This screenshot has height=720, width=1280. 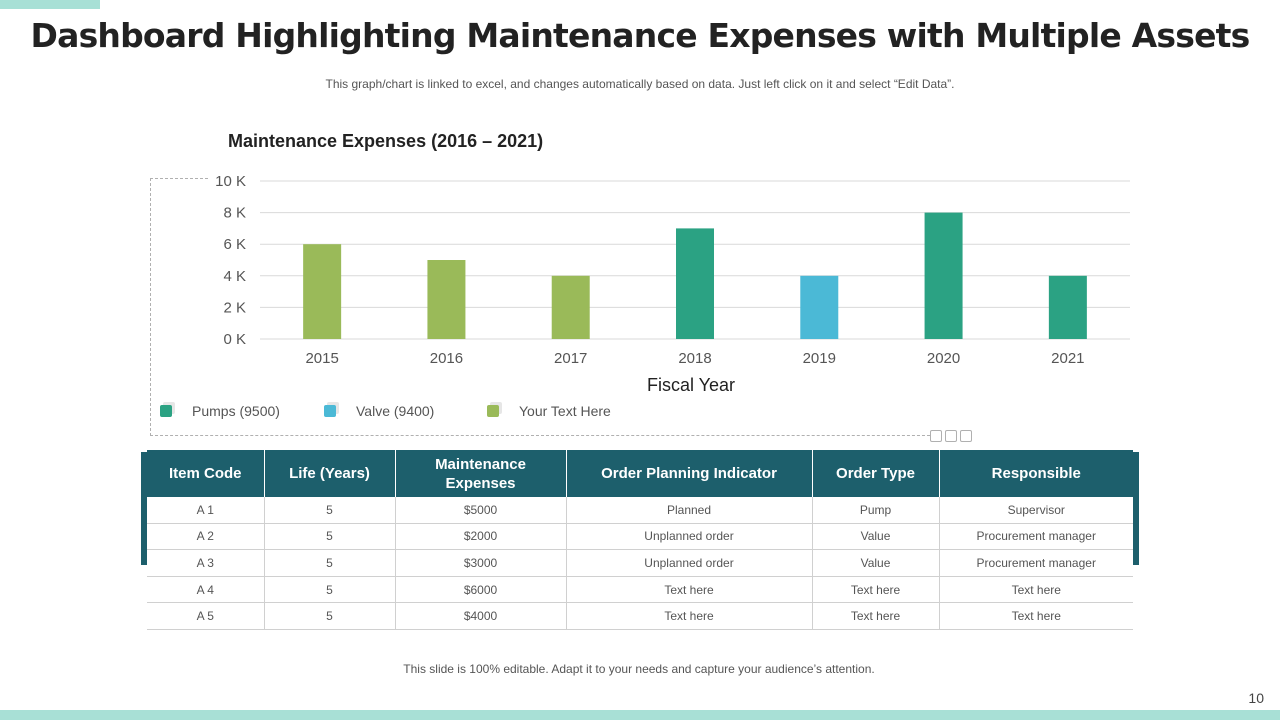 What do you see at coordinates (876, 473) in the screenshot?
I see `header-order-type: Order Type` at bounding box center [876, 473].